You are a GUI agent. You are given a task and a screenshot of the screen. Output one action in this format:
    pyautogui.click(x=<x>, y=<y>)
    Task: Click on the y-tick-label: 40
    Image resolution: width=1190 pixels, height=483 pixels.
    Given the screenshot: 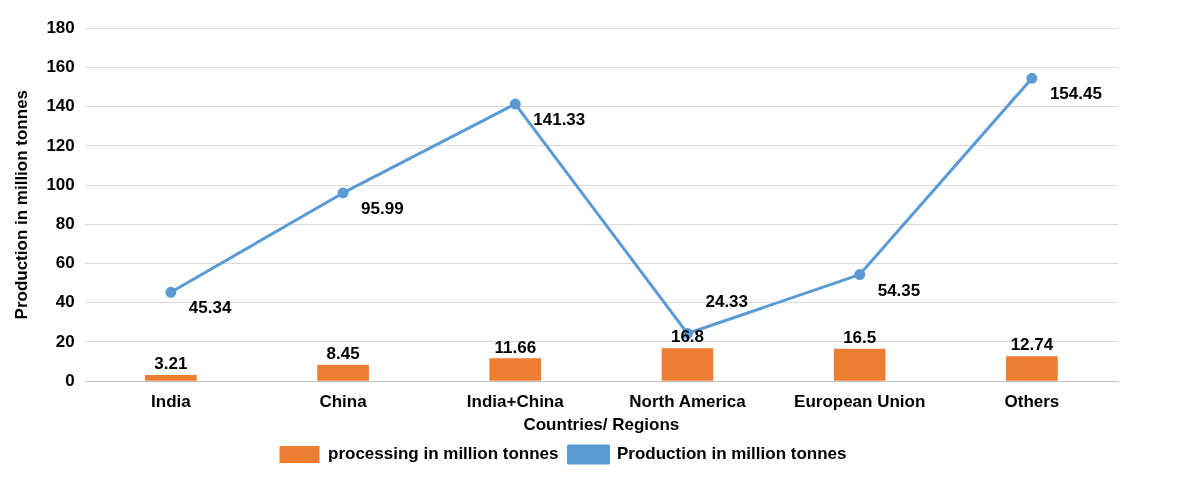 What is the action you would take?
    pyautogui.click(x=65, y=302)
    